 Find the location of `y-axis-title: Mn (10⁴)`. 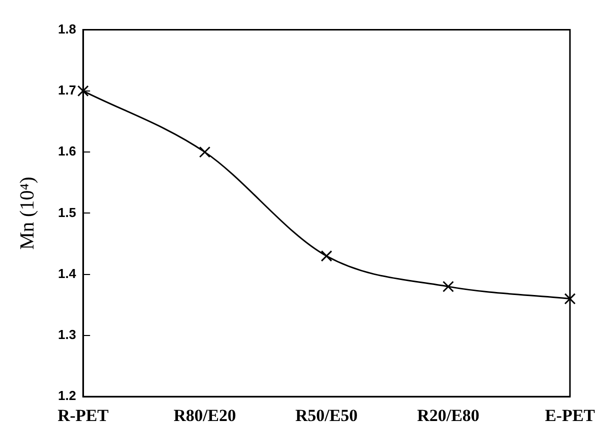

y-axis-title: Mn (10⁴) is located at coordinates (27, 213).